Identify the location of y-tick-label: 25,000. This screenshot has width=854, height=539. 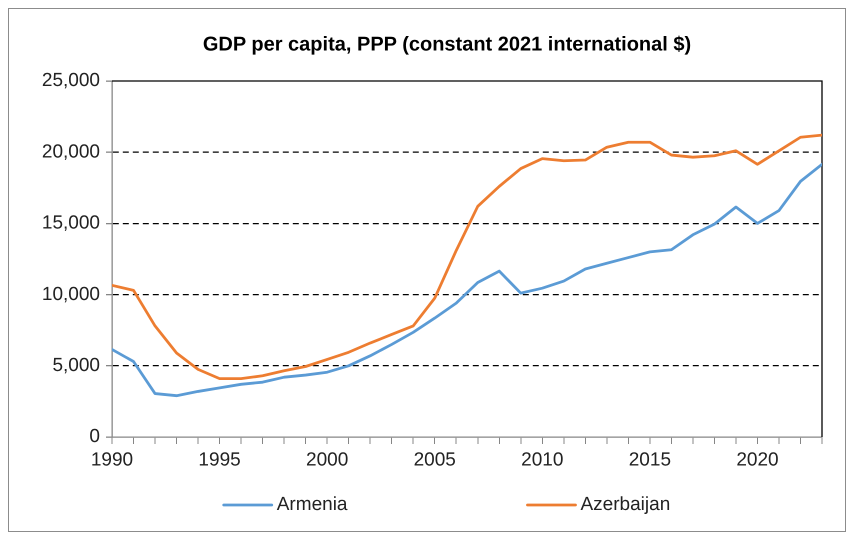
(71, 81).